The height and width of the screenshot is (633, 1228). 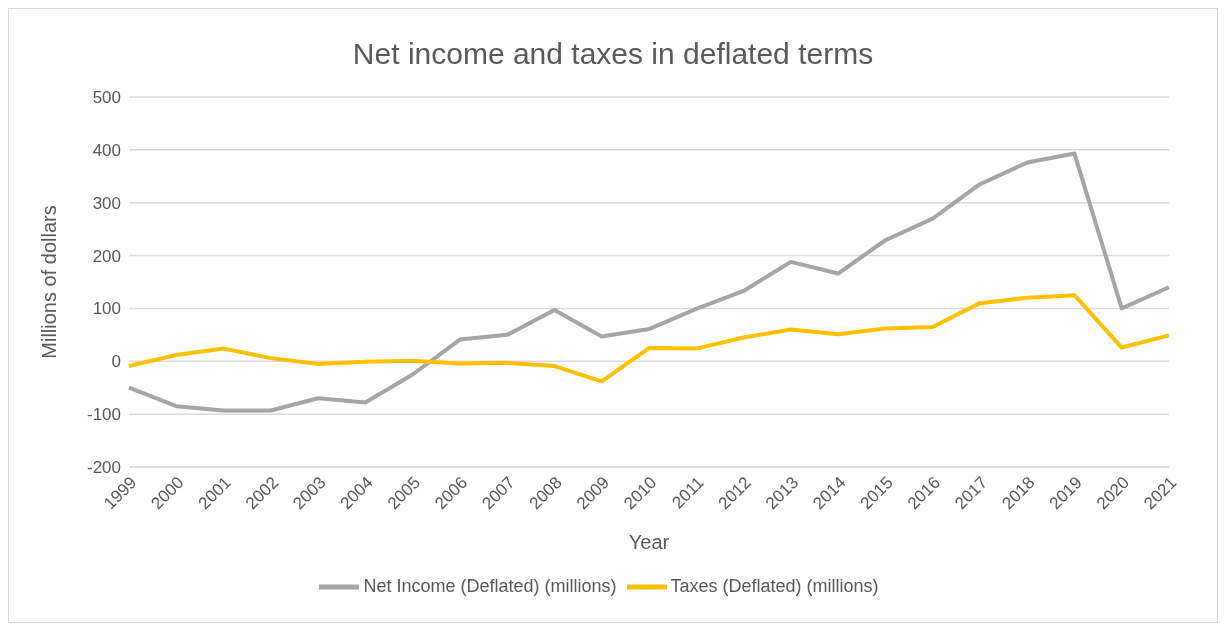 I want to click on y-tick-label: 400, so click(x=106, y=150).